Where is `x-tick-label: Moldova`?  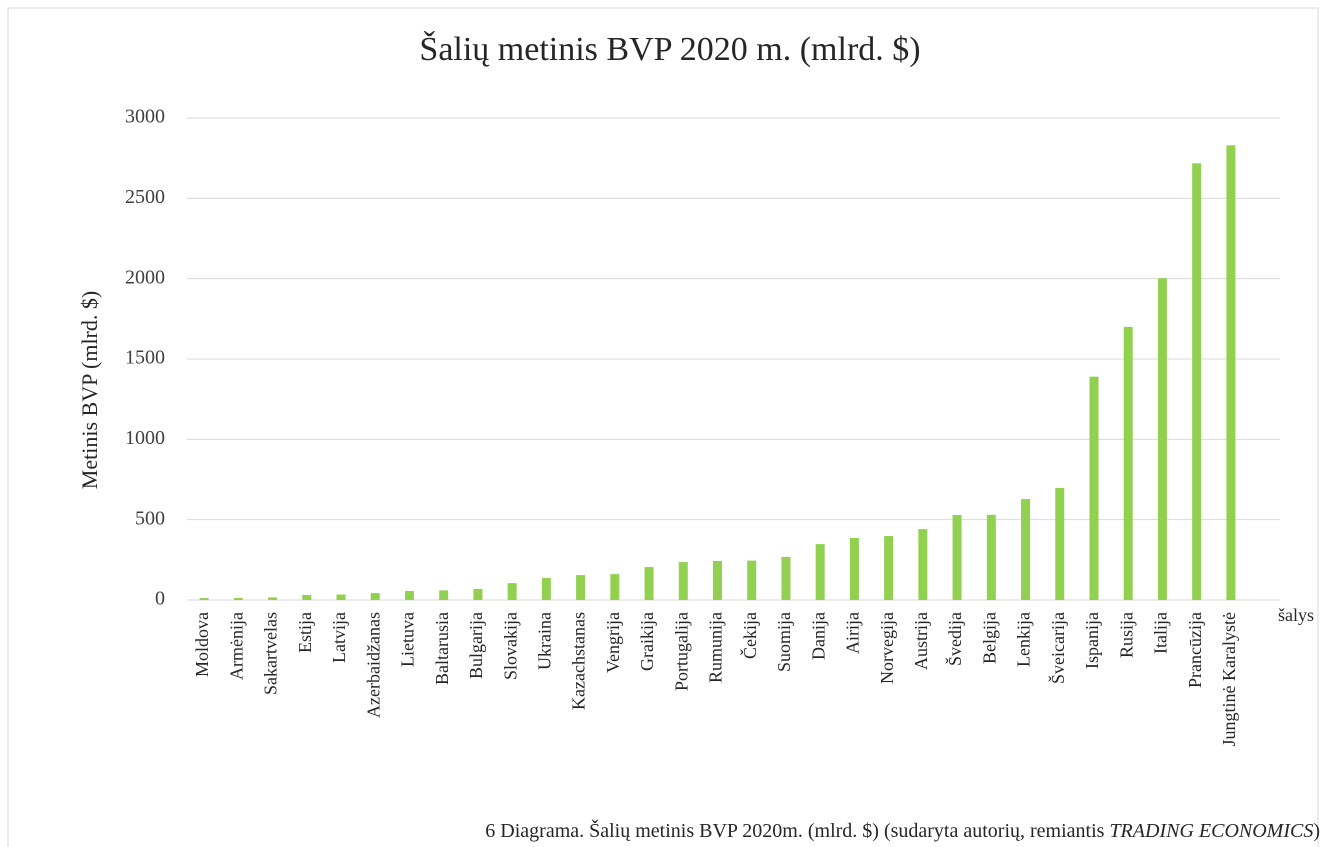 x-tick-label: Moldova is located at coordinates (202, 644).